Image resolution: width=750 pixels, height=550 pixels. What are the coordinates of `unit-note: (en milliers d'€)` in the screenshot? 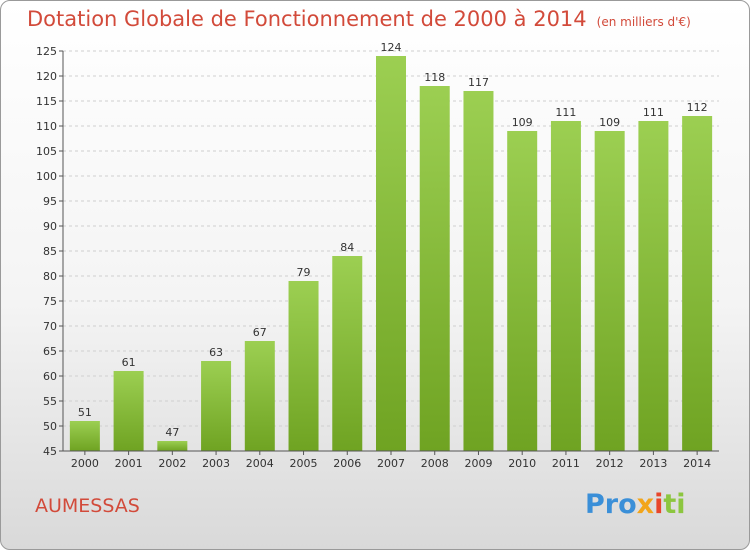 It's located at (643, 22).